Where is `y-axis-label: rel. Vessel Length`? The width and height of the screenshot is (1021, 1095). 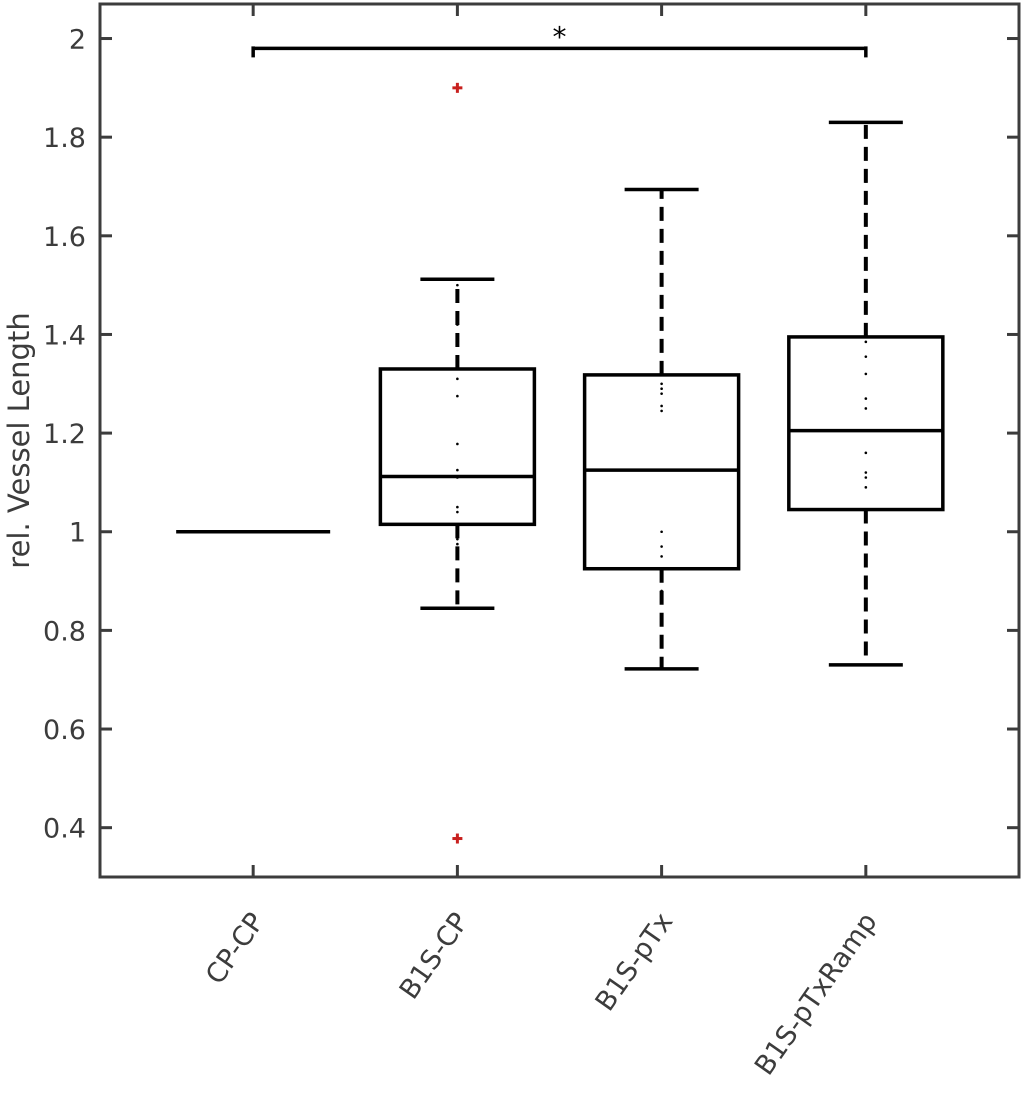
y-axis-label: rel. Vessel Length is located at coordinates (19, 440).